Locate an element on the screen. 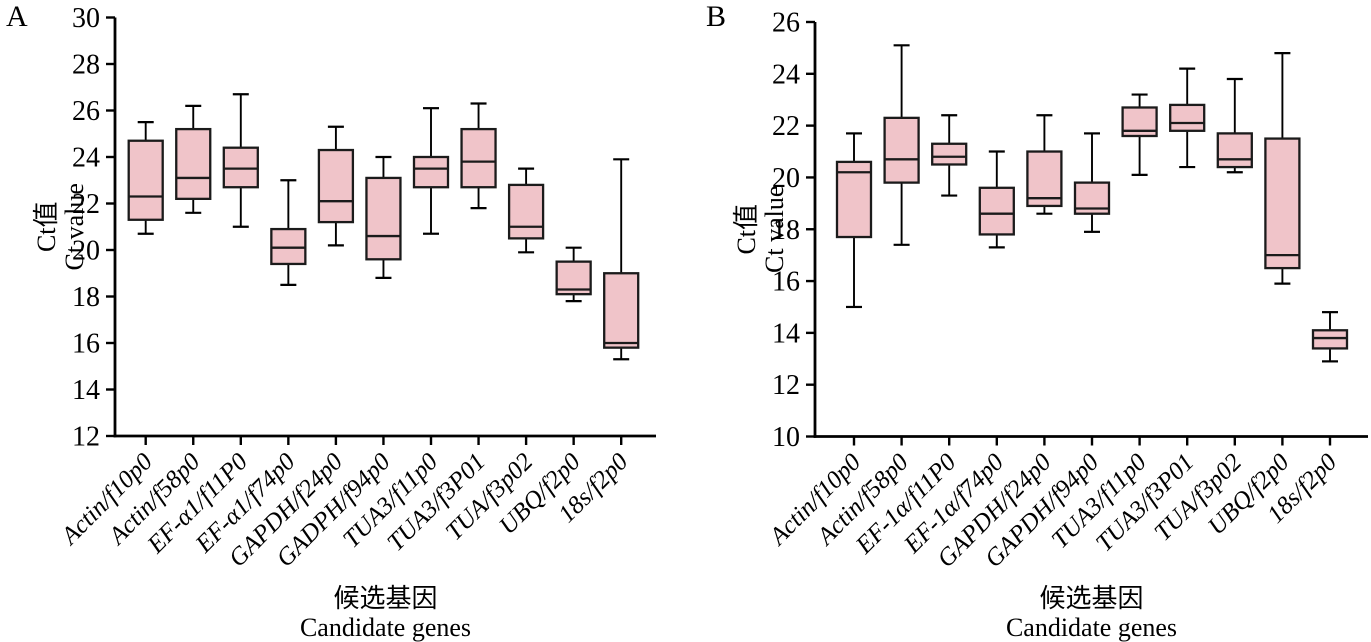 This screenshot has height=642, width=1371. y-tick-labels: 12 14 16 18 20 22 24 26 28 30 is located at coordinates (93, 228).